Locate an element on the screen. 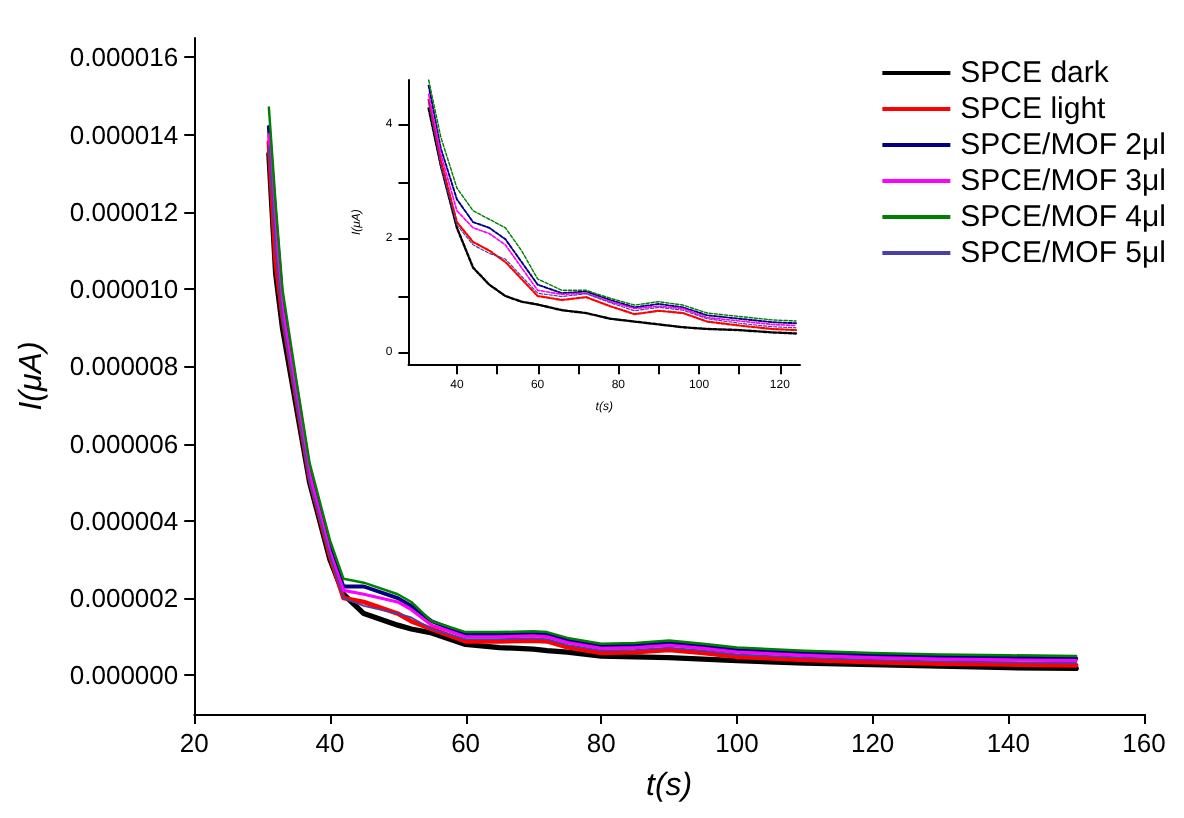 The image size is (1184, 818). y-tick-label: 0.000016 is located at coordinates (124, 57).